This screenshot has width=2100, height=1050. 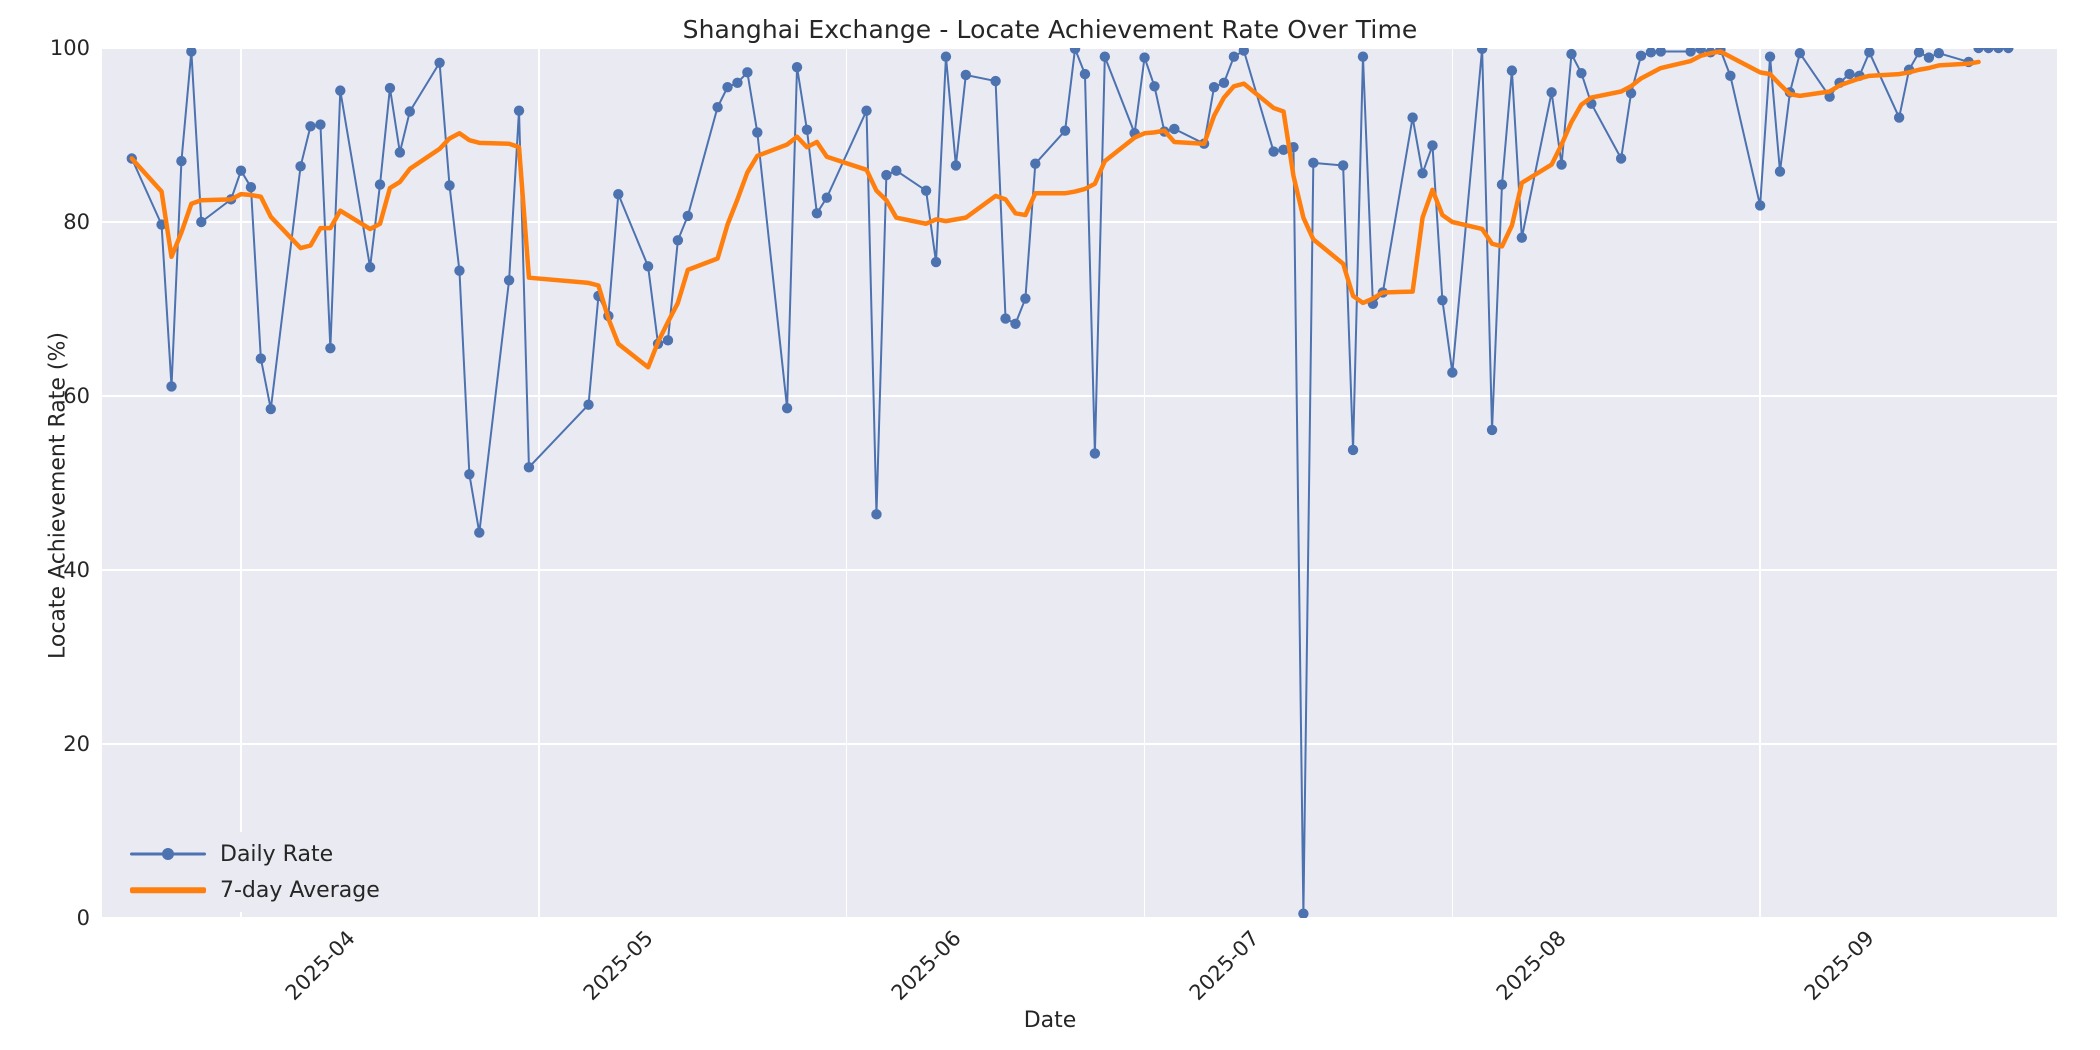 What do you see at coordinates (76, 396) in the screenshot?
I see `y-axis-tick-label: 60` at bounding box center [76, 396].